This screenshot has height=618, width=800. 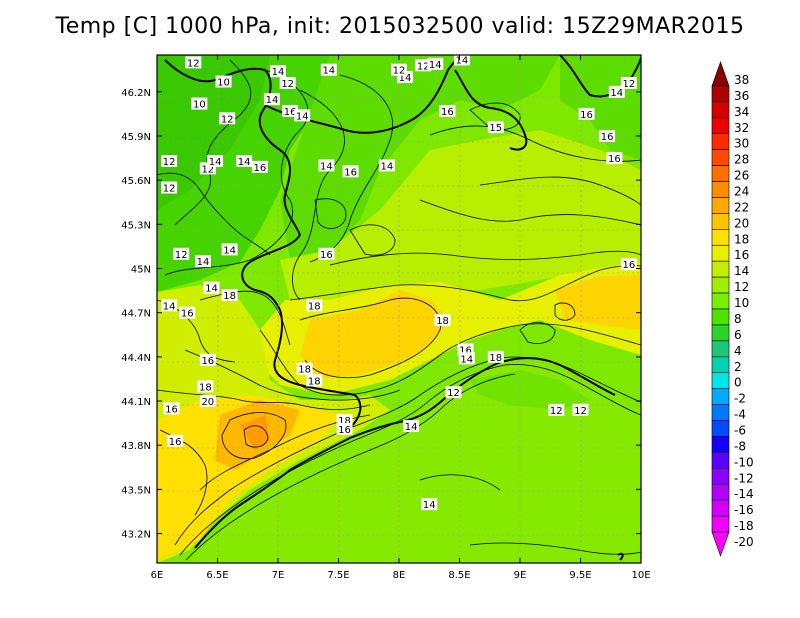 I want to click on lat-tick-label: 45.3N, so click(x=136, y=225).